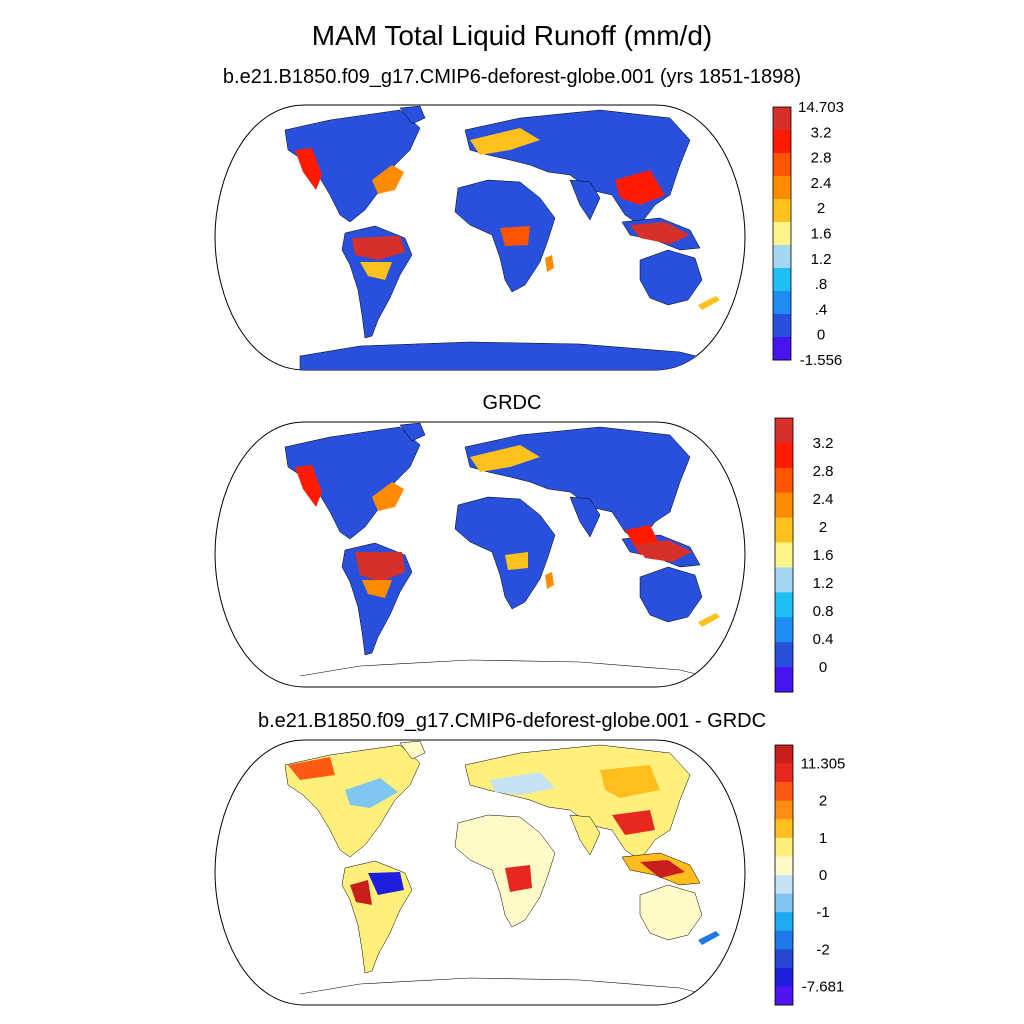 Image resolution: width=1024 pixels, height=1024 pixels. I want to click on colorbar-tick-label: 0.8, so click(823, 611).